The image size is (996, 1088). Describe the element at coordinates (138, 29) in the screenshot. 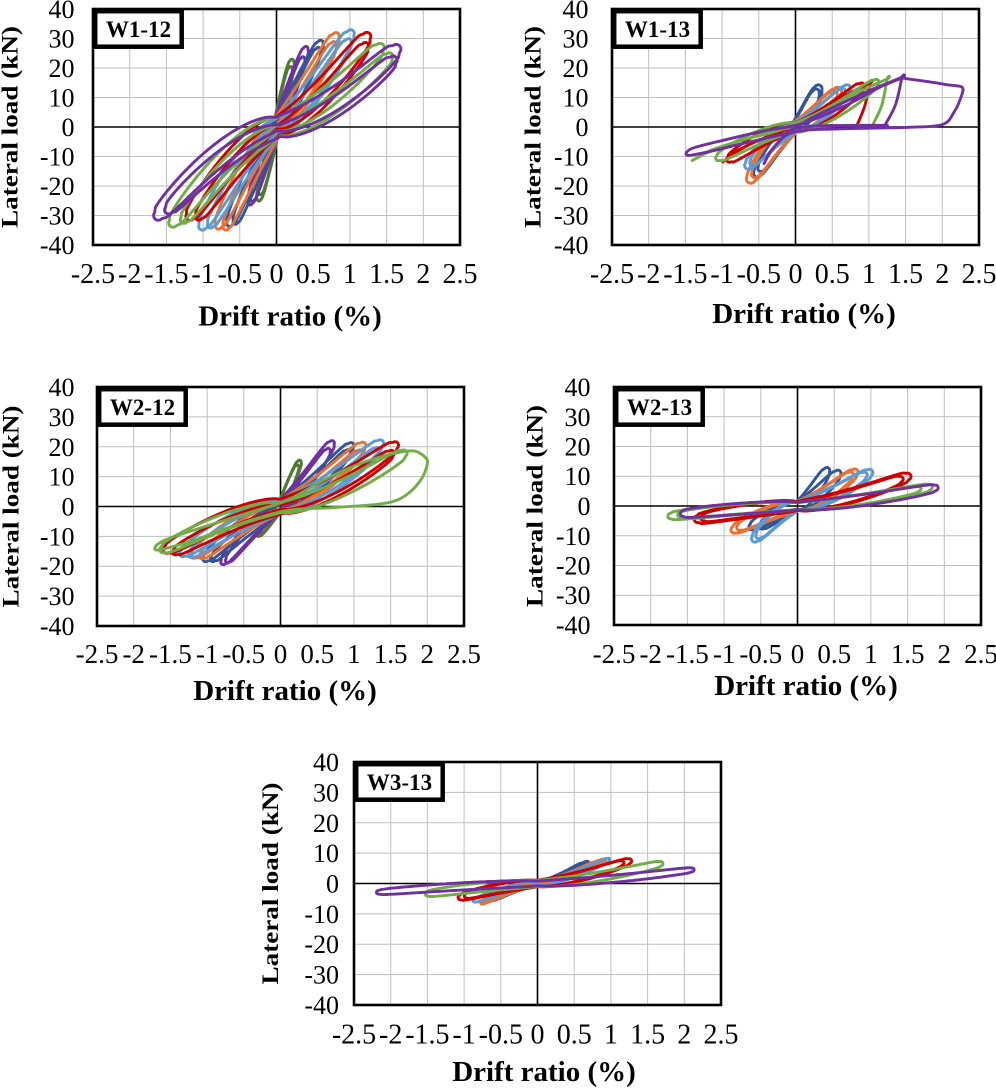

I see `svg-text: W1-12` at that location.